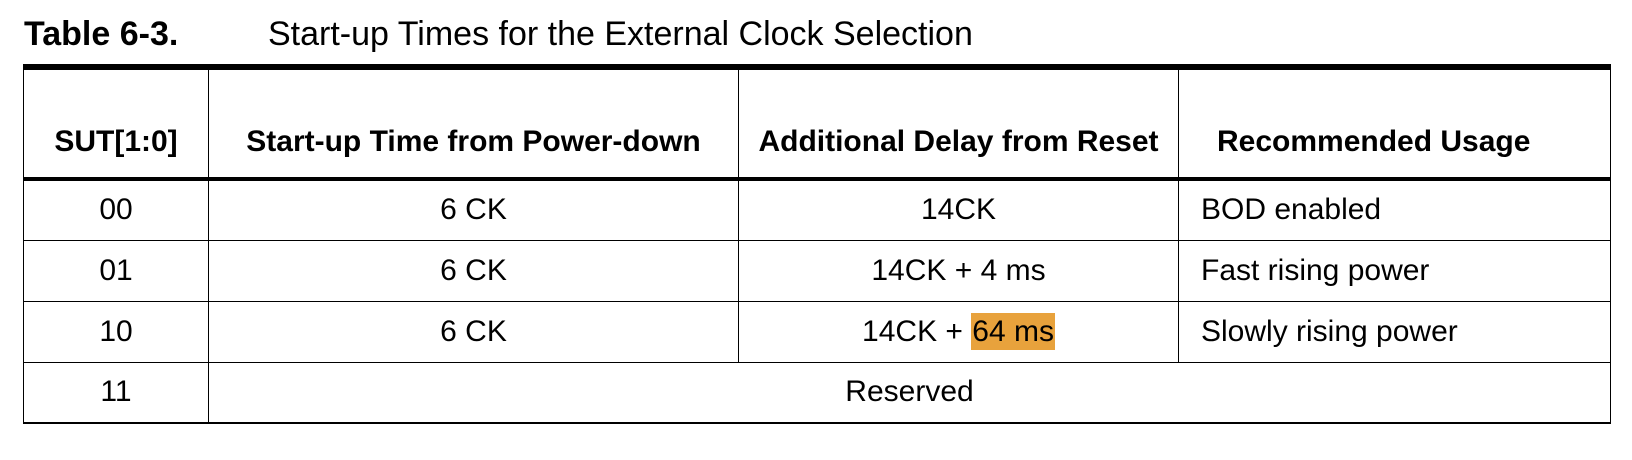  Describe the element at coordinates (116, 122) in the screenshot. I see `header-sut: SUT[1:0]` at that location.